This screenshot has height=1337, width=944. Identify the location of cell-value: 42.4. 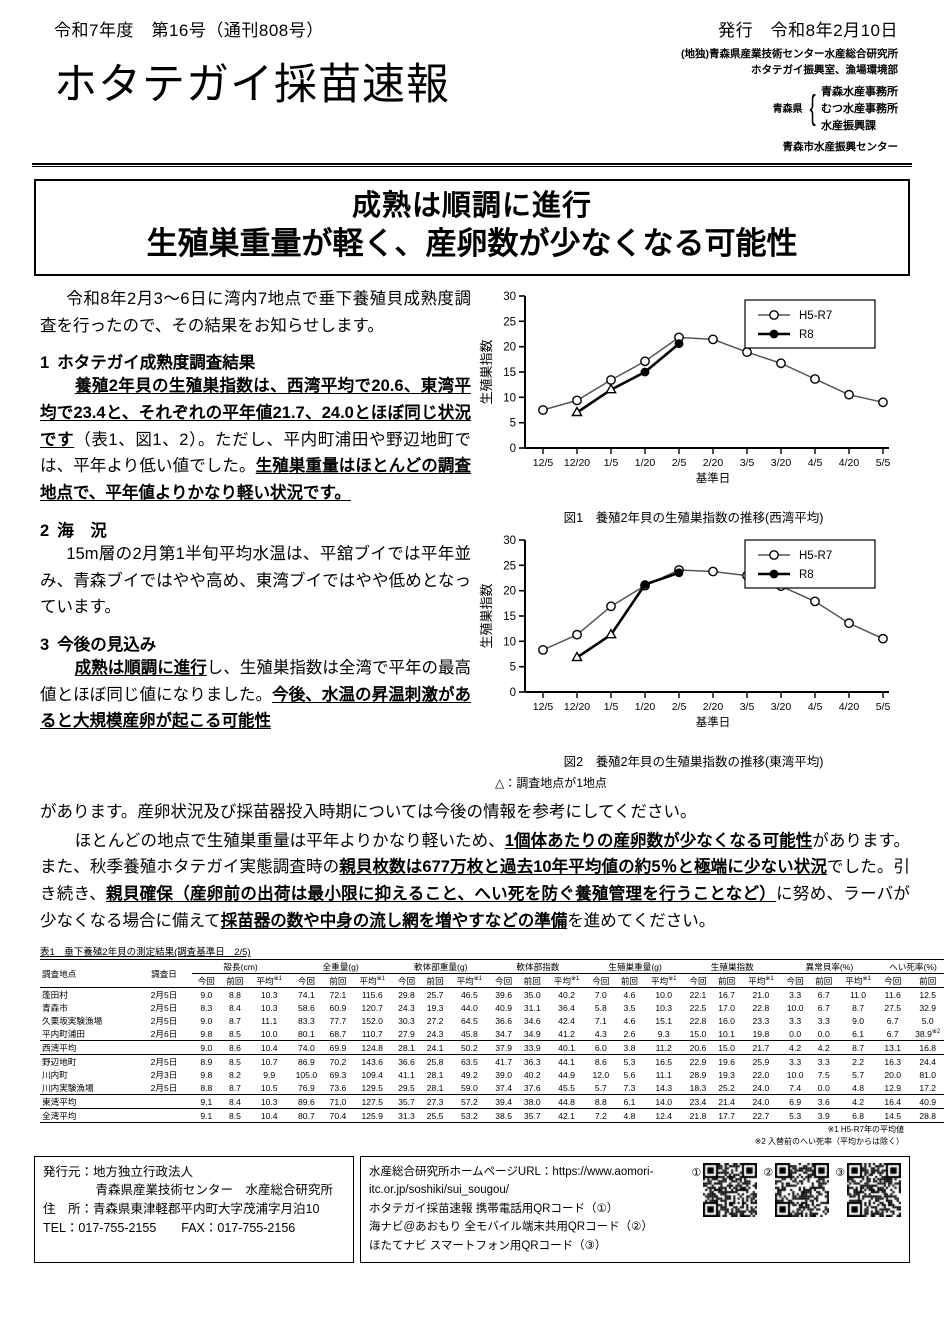
(566, 1020).